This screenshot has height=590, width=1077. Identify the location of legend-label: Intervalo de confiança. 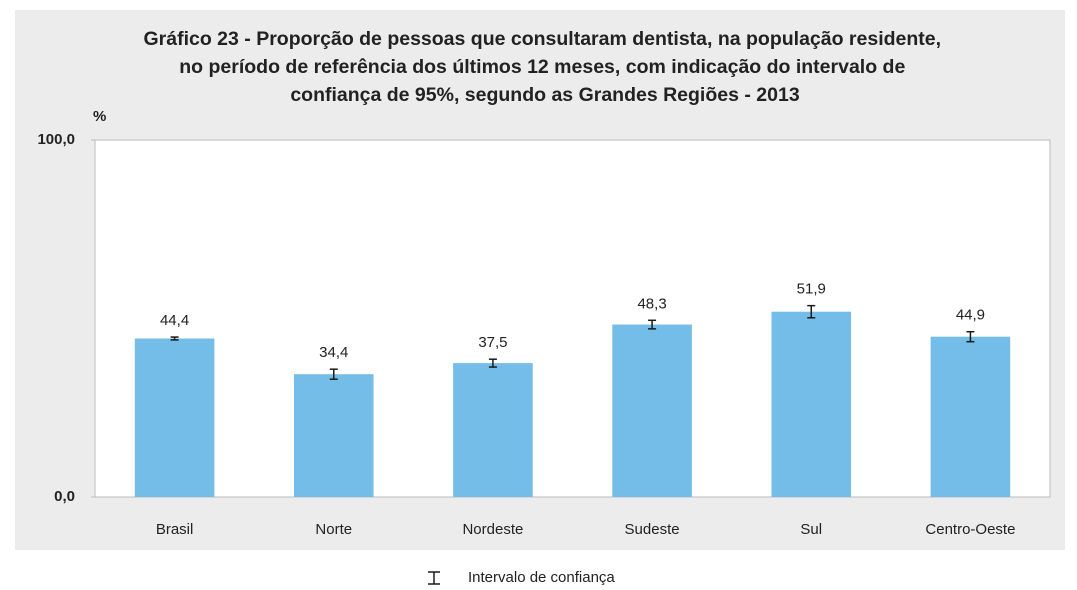
(541, 577).